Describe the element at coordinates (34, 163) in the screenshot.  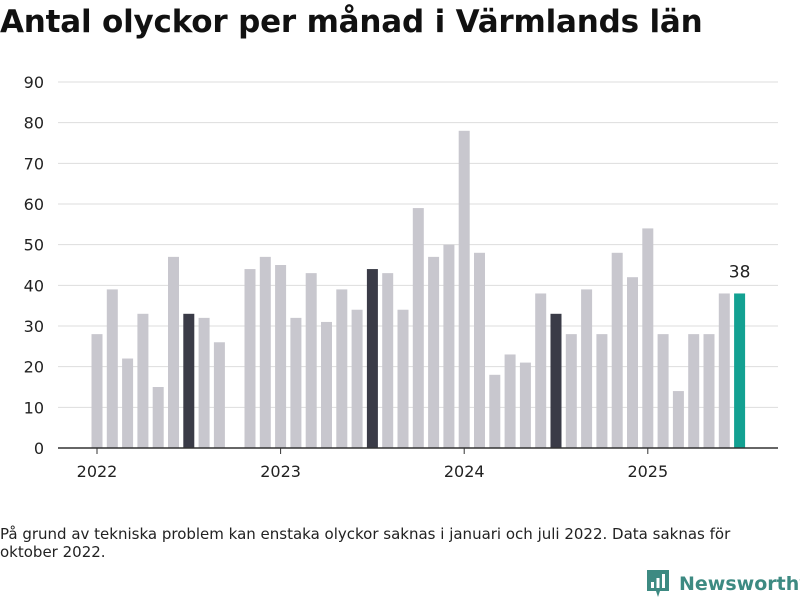
I see `y-tick-label: 70` at that location.